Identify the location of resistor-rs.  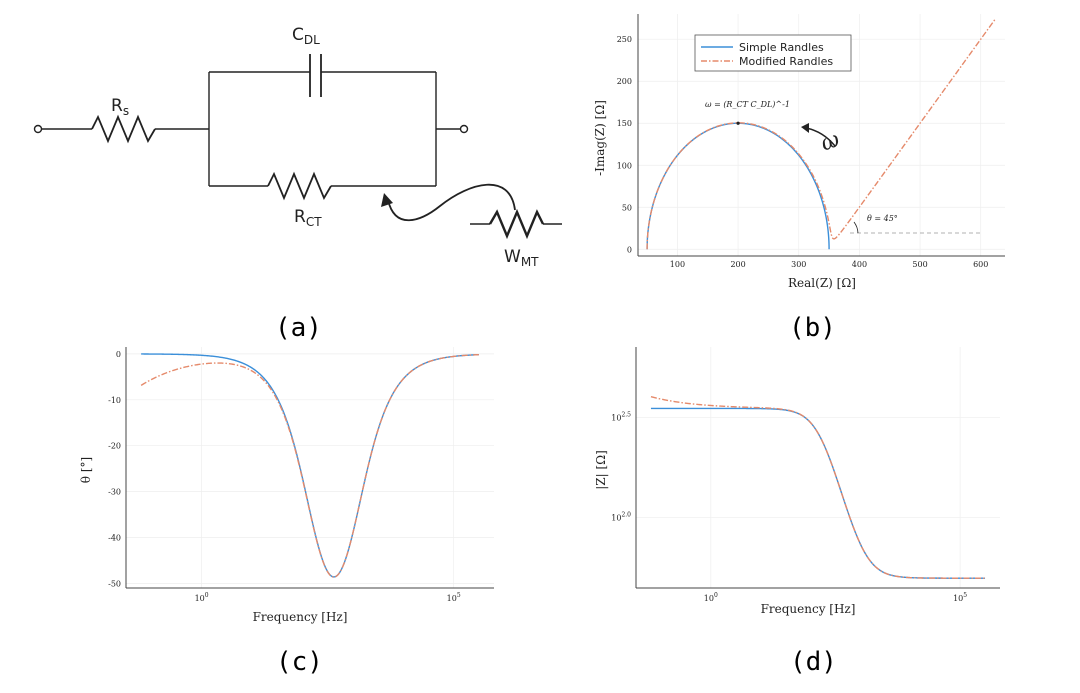
(123, 129).